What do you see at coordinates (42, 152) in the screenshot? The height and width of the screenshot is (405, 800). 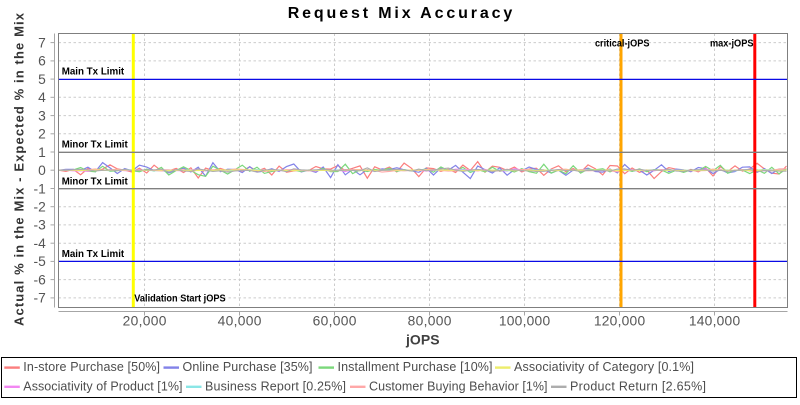 I see `svg-text: 1` at bounding box center [42, 152].